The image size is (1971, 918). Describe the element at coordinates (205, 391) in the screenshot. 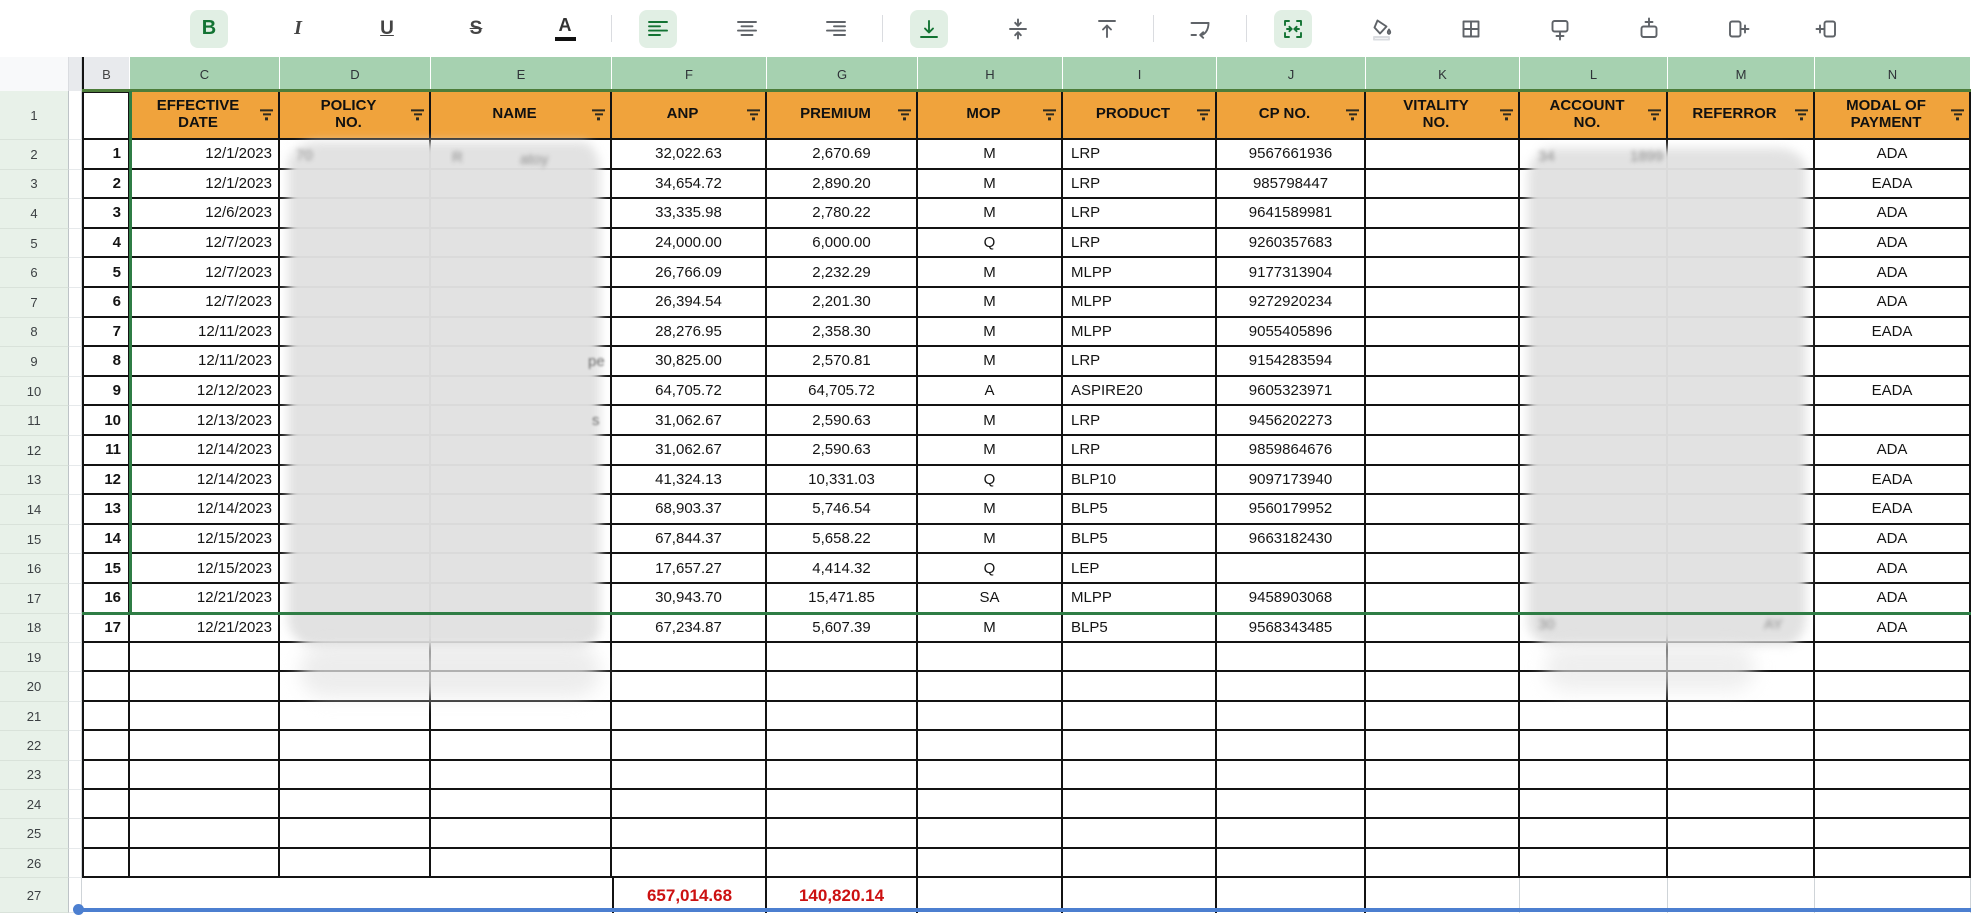

I see `cell-effective-date: 12/12/2023` at that location.